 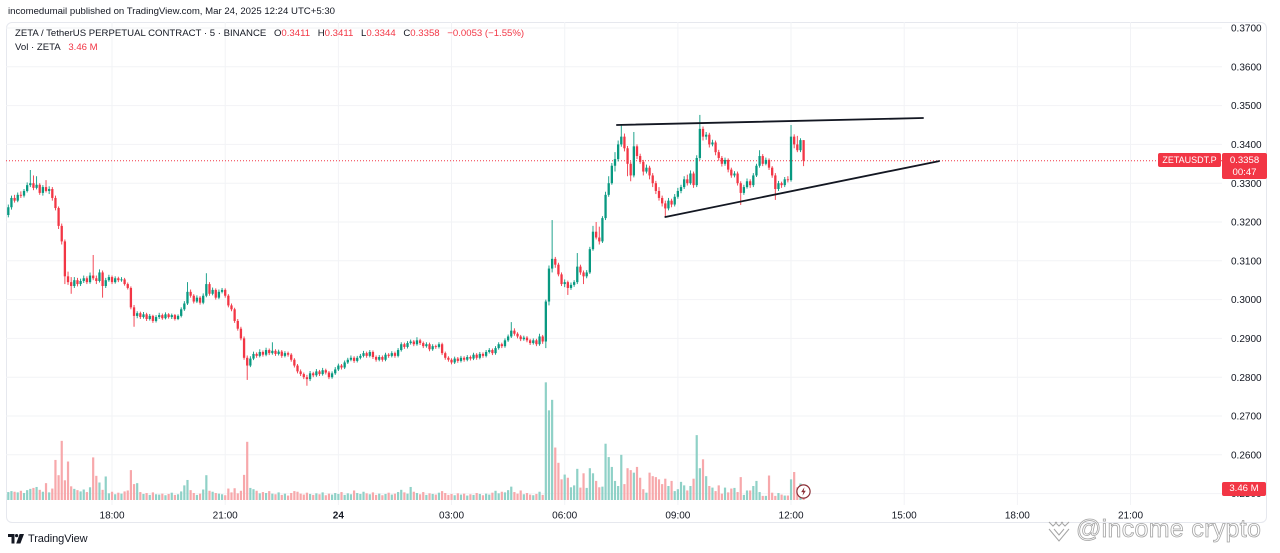 I want to click on price-axis, so click(x=1244, y=263).